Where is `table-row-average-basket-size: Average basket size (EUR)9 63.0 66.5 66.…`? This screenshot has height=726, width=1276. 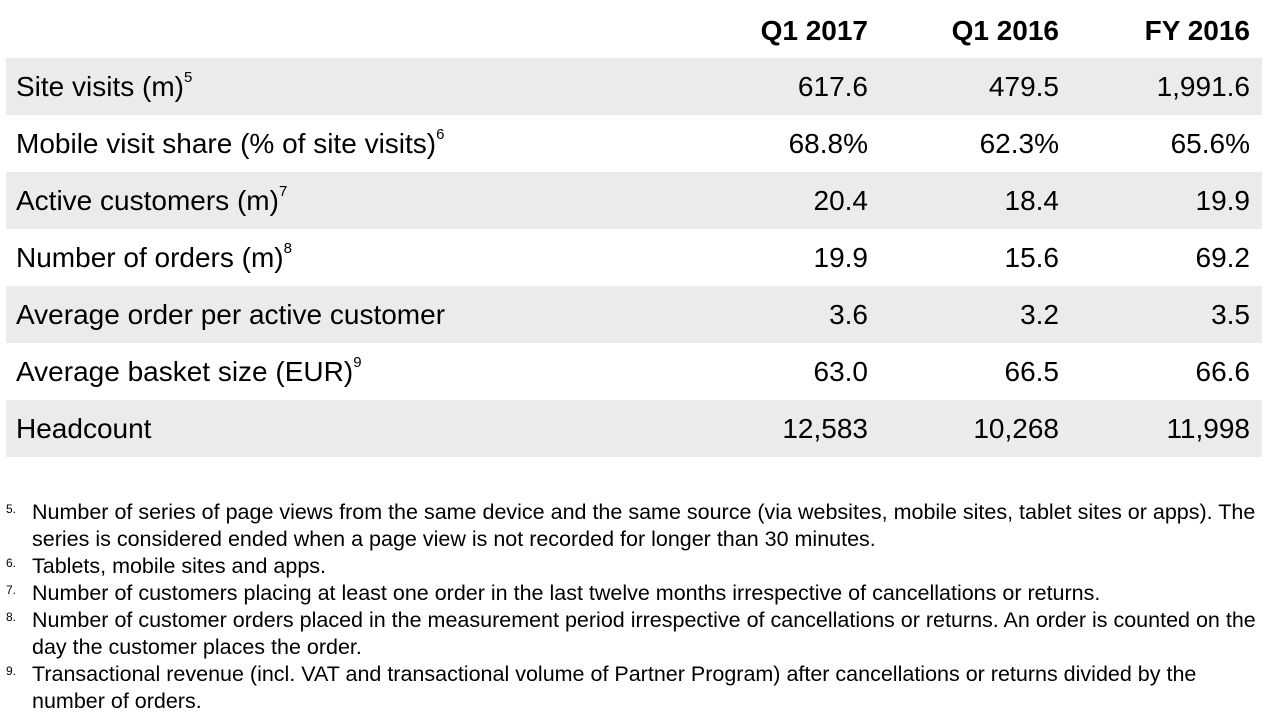
table-row-average-basket-size: Average basket size (EUR)9 63.0 66.5 66.… is located at coordinates (634, 371).